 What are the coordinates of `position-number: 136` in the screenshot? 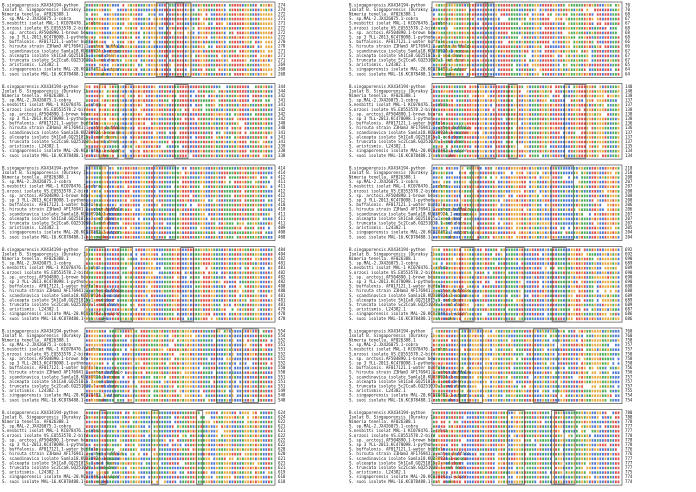 It's located at (629, 123).